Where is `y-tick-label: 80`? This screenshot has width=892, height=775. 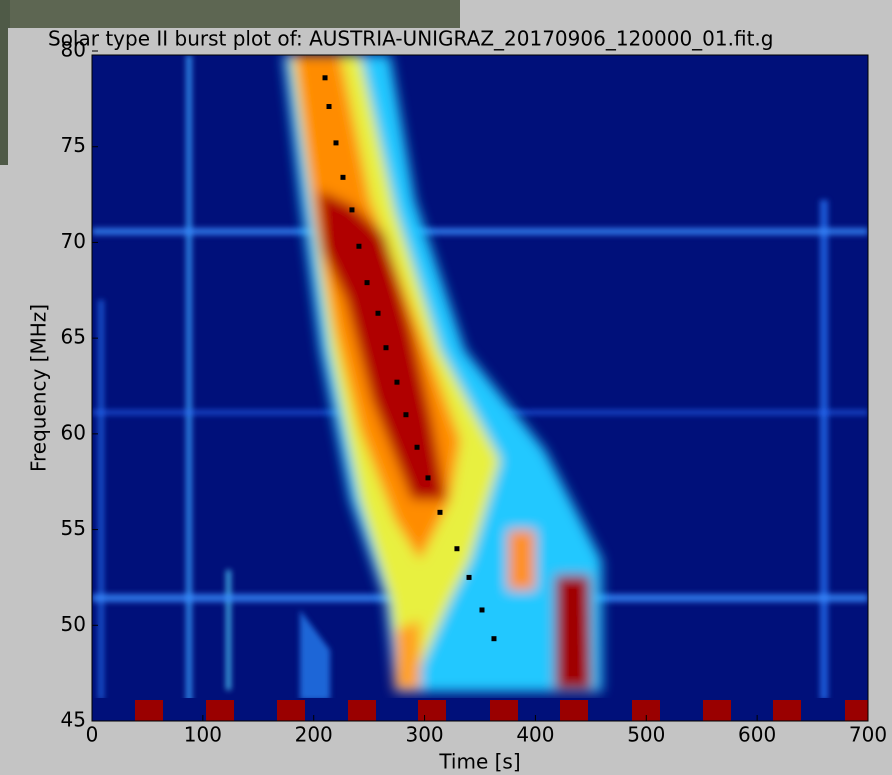
y-tick-label: 80 is located at coordinates (73, 50).